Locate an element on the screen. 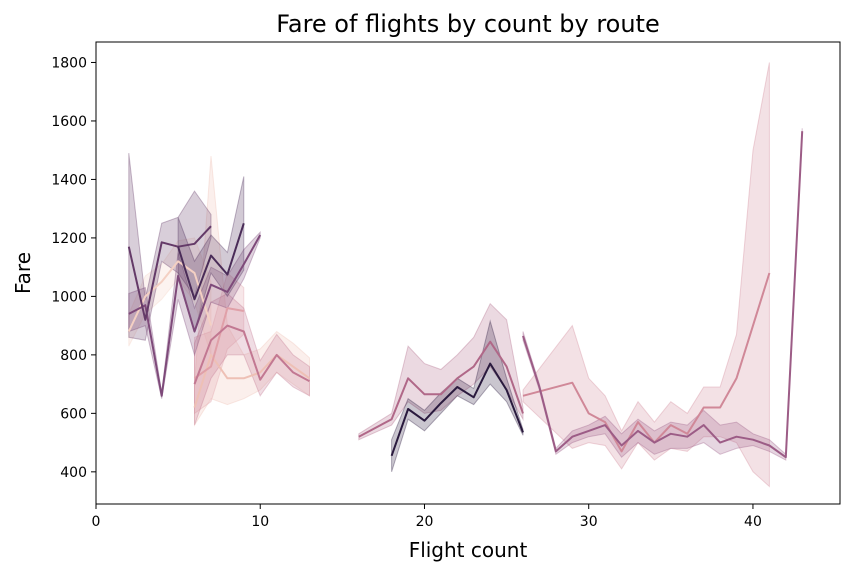 This screenshot has width=851, height=575. y-axis-label: Fare is located at coordinates (23, 273).